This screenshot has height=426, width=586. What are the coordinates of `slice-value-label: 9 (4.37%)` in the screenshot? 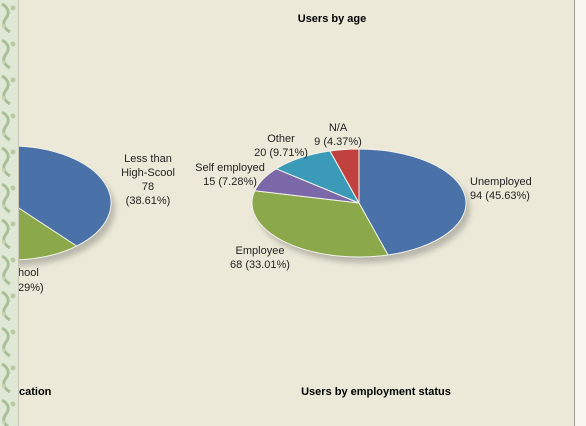 It's located at (338, 142).